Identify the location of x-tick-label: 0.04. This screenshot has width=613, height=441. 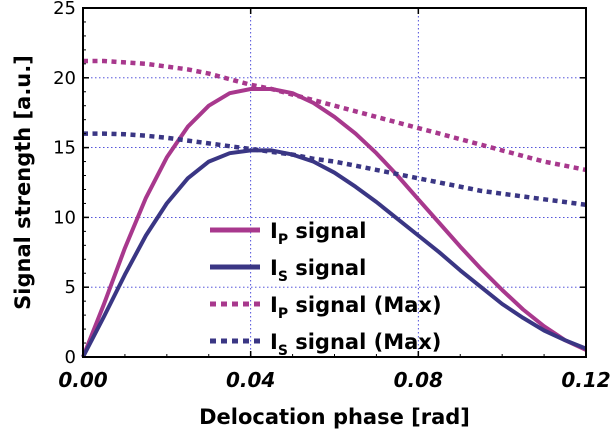
(250, 380).